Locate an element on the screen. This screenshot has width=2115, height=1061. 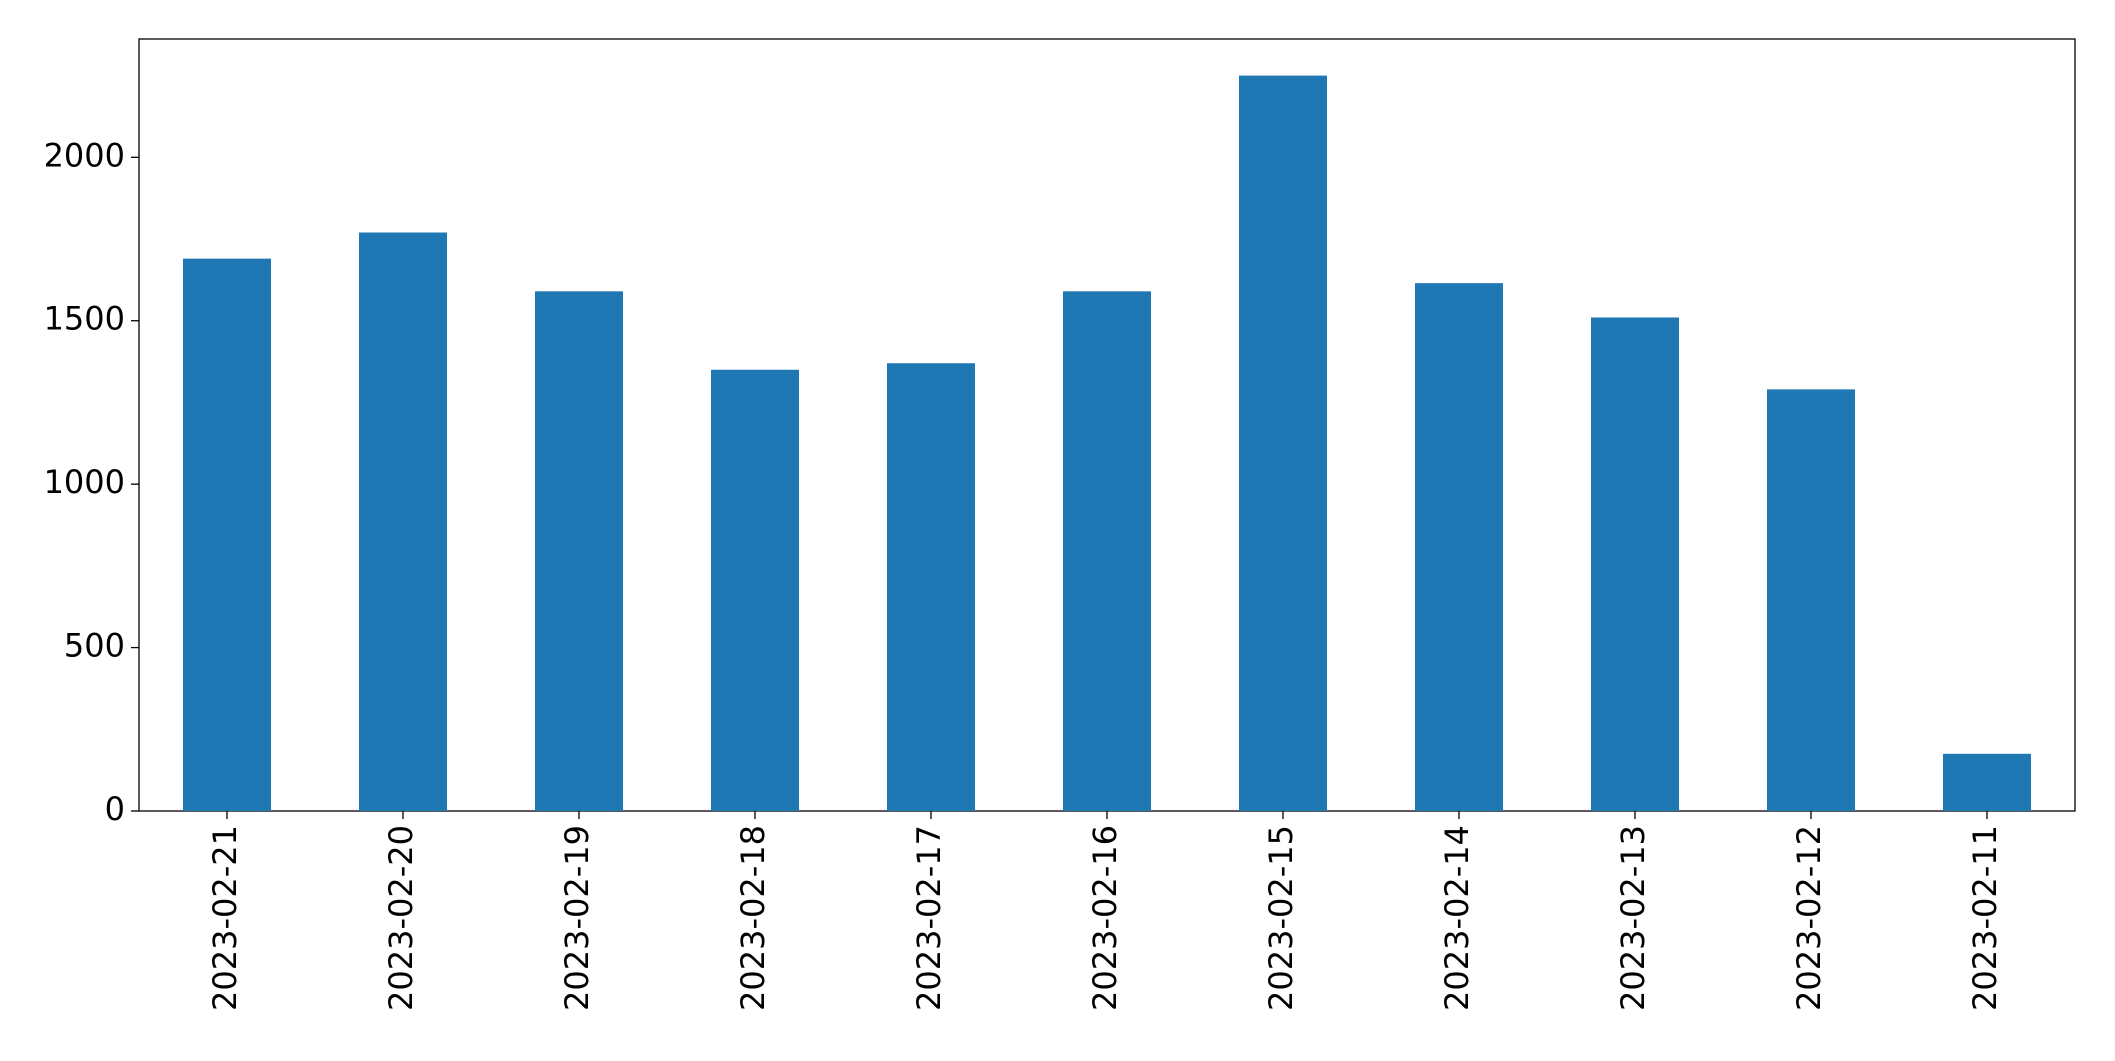
x-tick-label: 2023-02-16 is located at coordinates (1105, 918).